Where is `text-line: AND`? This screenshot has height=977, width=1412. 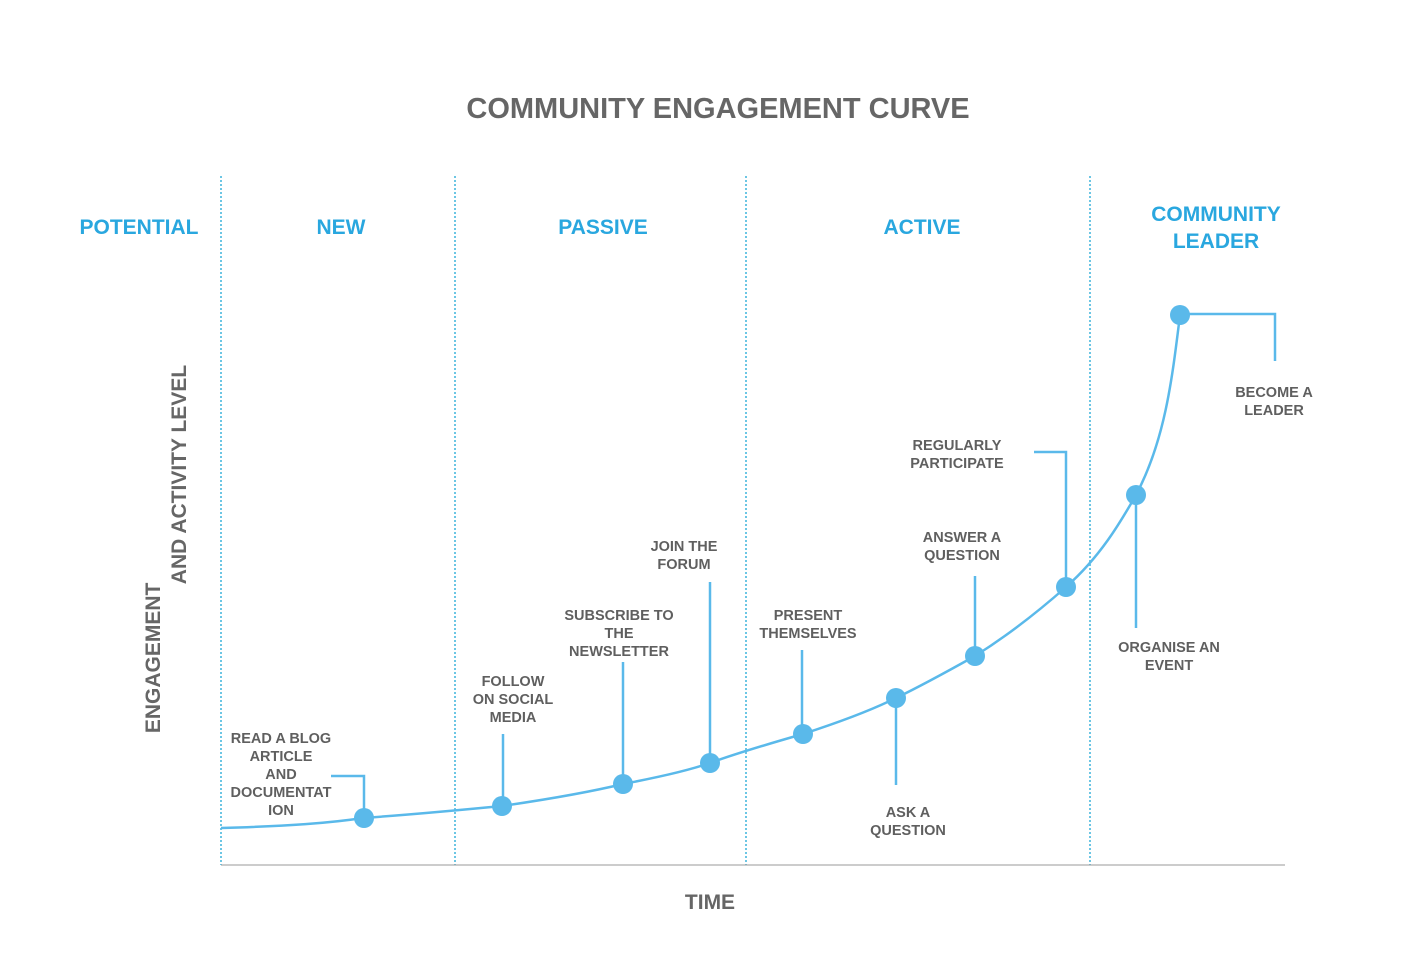
text-line: AND is located at coordinates (280, 775).